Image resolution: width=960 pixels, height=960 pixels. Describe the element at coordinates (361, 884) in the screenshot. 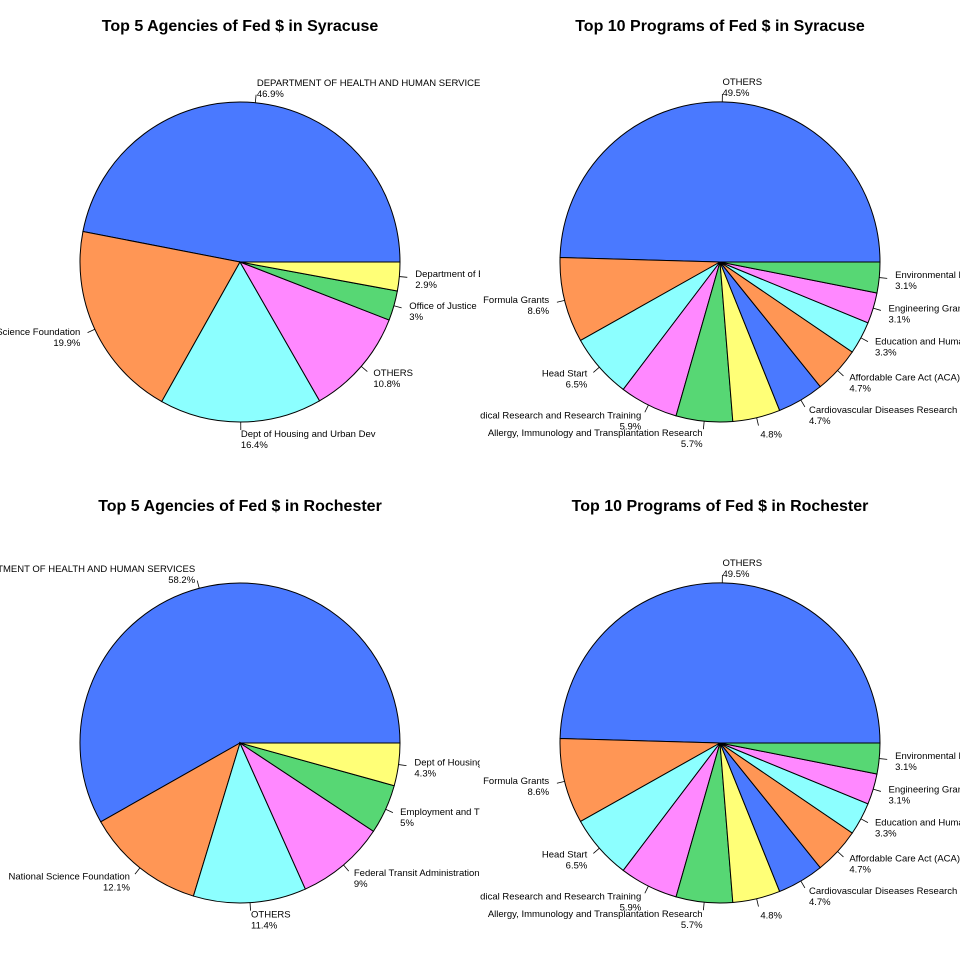

I see `slice-percent-label: 9%` at that location.